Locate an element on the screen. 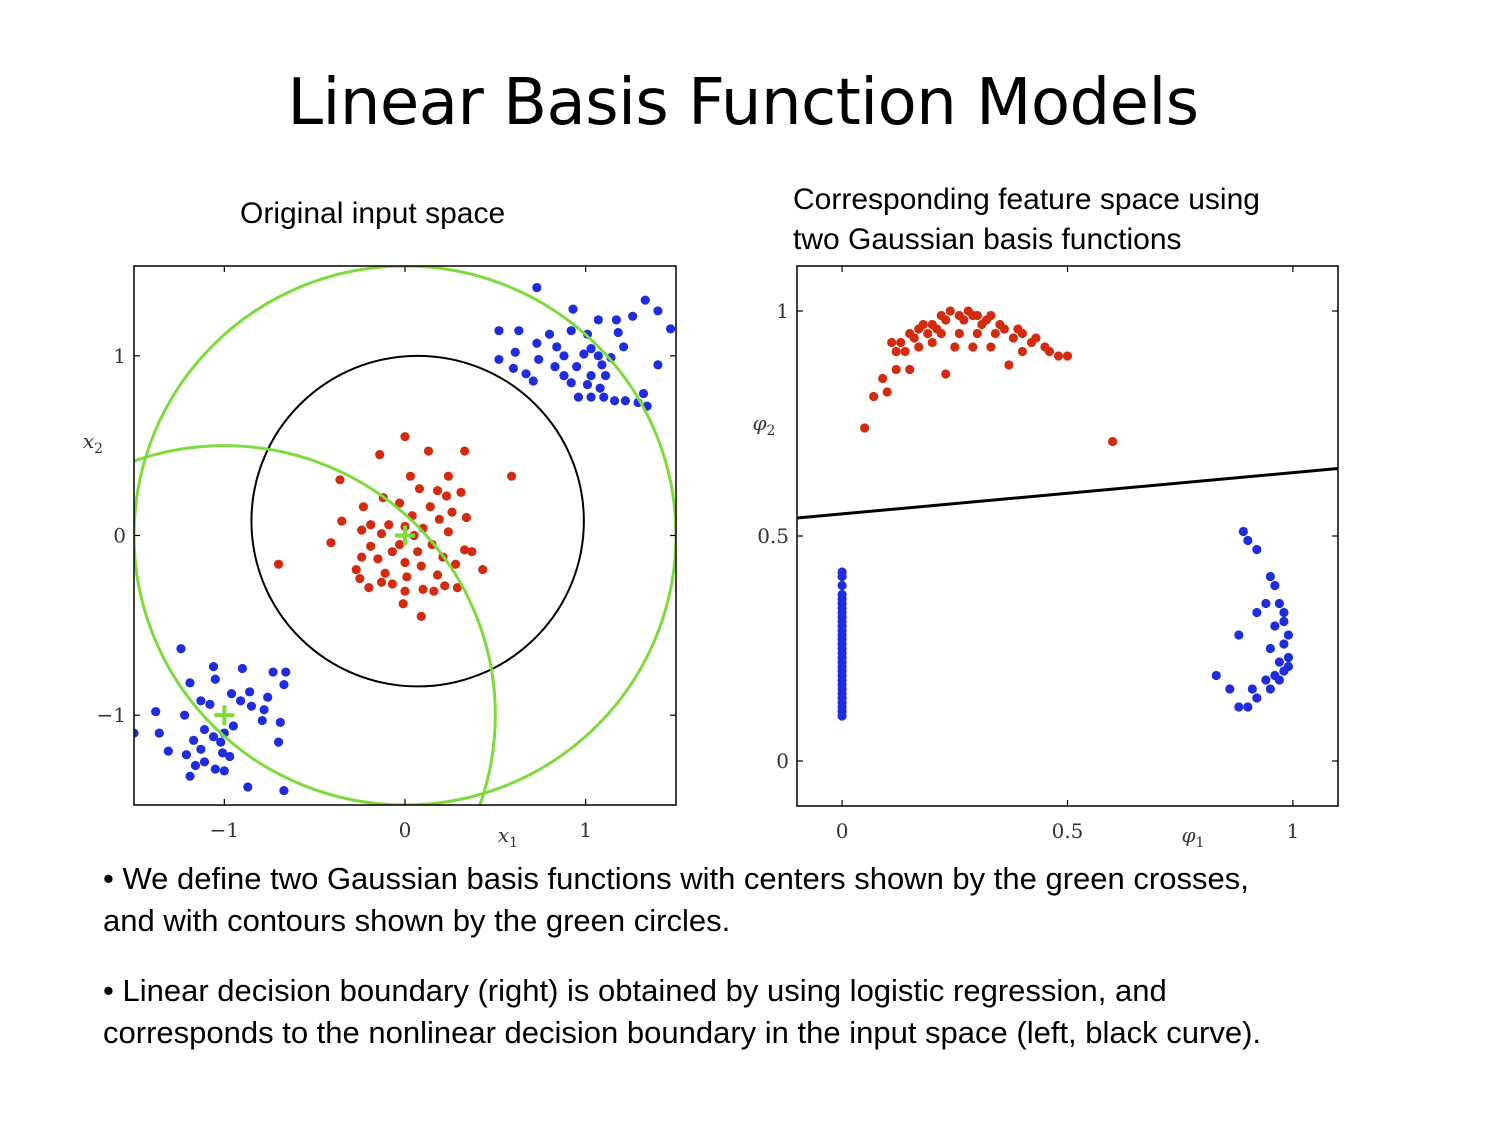  right-caption-line-1: Corresponding feature space using is located at coordinates (1026, 199).